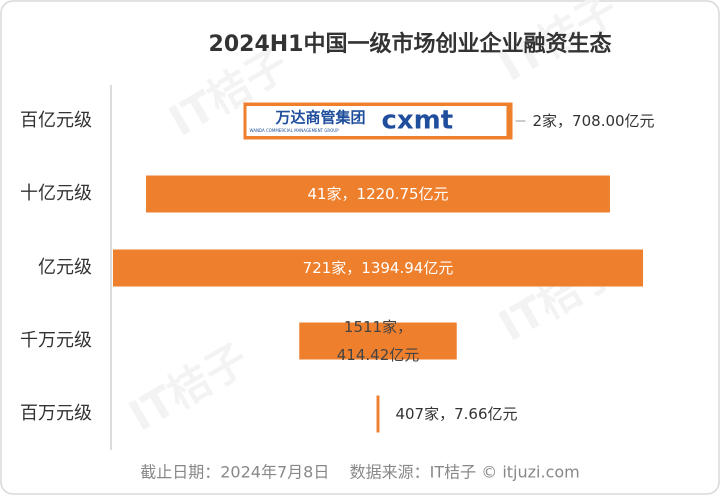 The width and height of the screenshot is (720, 495). I want to click on value-label: 1511家，414.42亿元, so click(378, 341).